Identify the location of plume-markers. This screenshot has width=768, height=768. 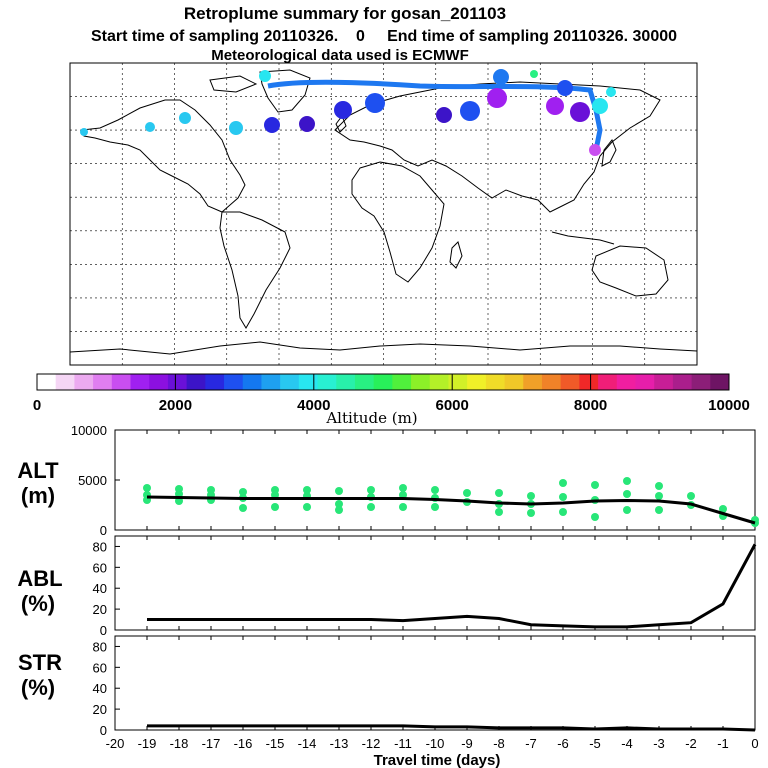
(348, 112).